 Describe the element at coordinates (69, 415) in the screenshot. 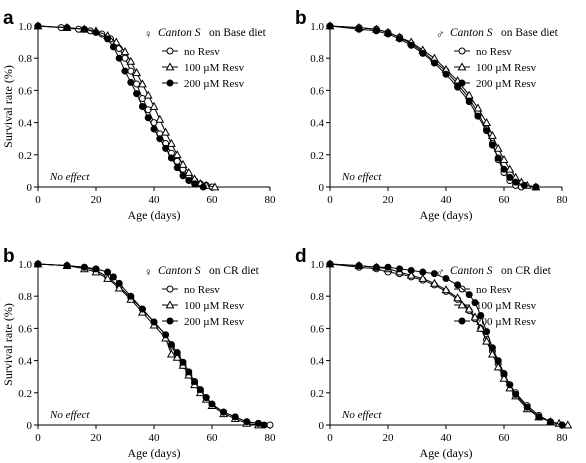

I see `effect-annotation: No effect` at that location.